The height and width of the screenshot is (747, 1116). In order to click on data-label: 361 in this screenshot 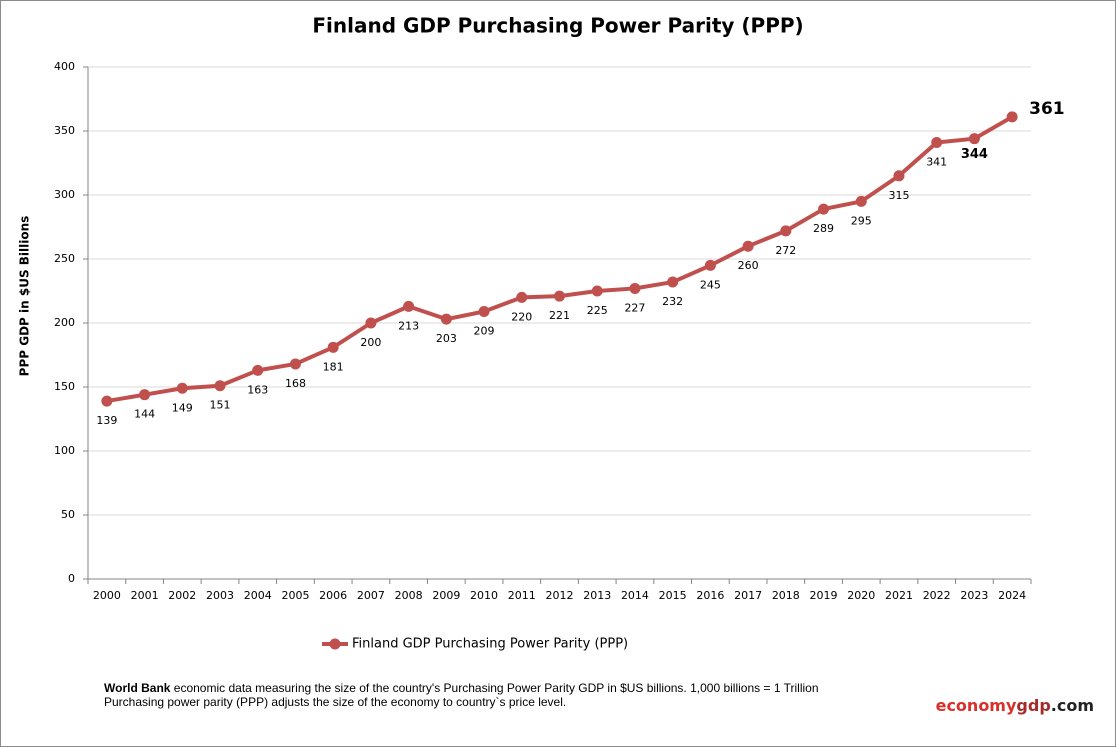, I will do `click(1047, 109)`.